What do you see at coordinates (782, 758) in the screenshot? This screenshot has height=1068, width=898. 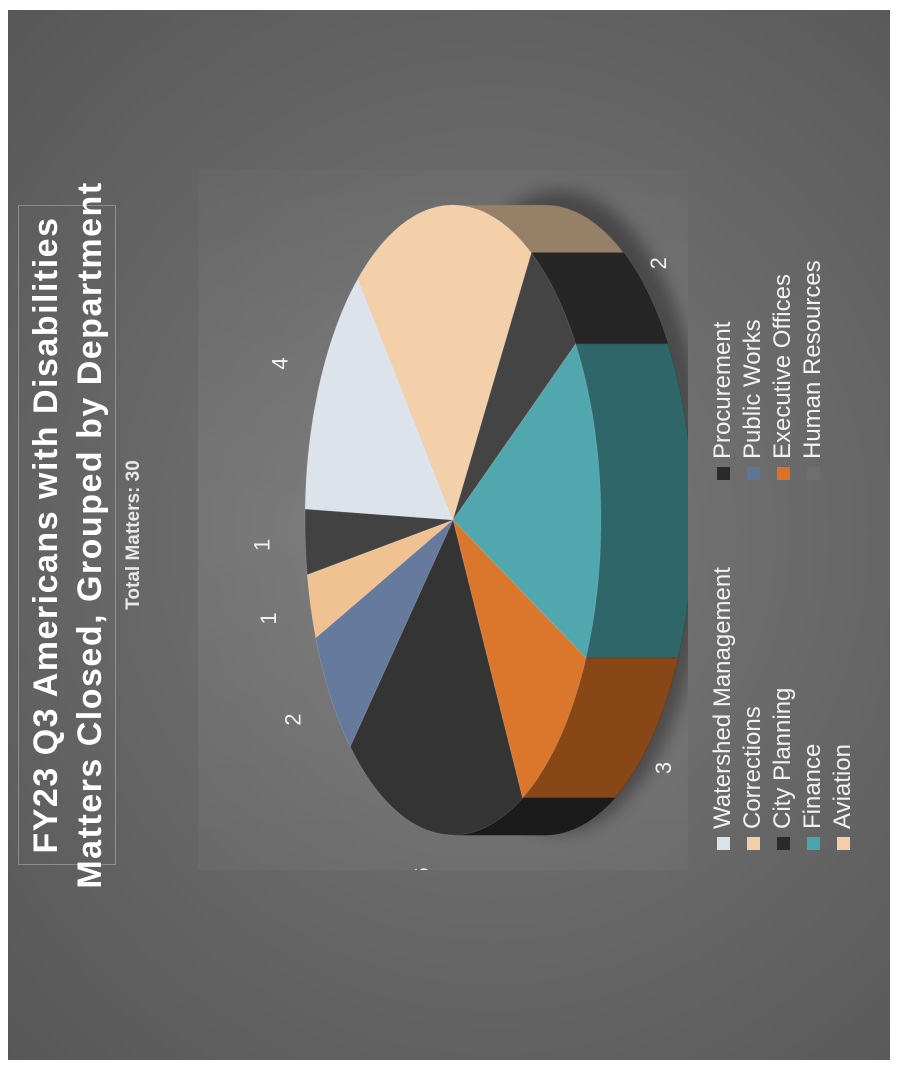 I see `legend-label: City Planning` at bounding box center [782, 758].